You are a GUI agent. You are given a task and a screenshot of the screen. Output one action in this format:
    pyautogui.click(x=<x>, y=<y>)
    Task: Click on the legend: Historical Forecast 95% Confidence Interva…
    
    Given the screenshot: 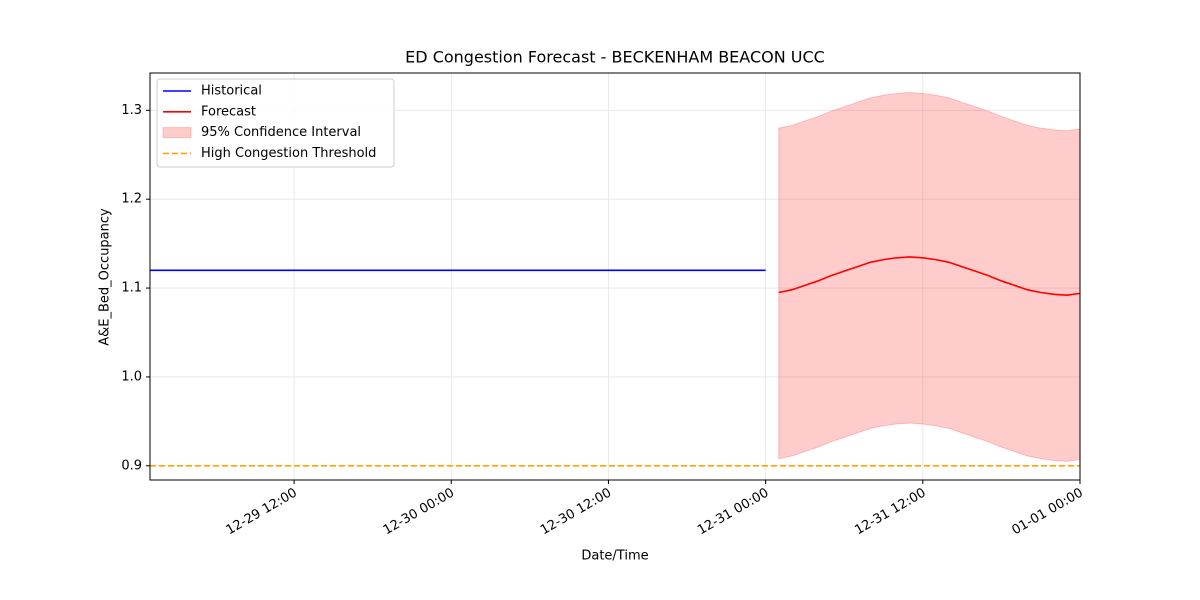 What is the action you would take?
    pyautogui.click(x=275, y=123)
    